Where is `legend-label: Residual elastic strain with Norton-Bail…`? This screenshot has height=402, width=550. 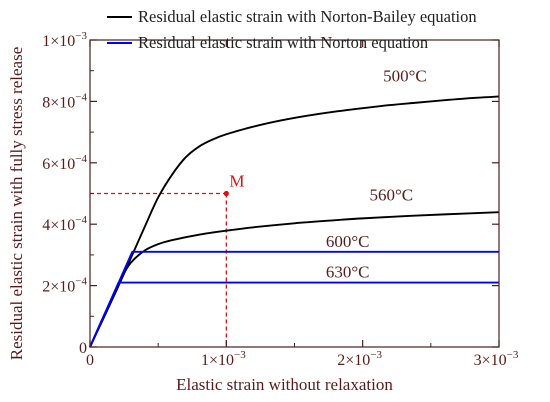 legend-label: Residual elastic strain with Norton-Bail… is located at coordinates (307, 16).